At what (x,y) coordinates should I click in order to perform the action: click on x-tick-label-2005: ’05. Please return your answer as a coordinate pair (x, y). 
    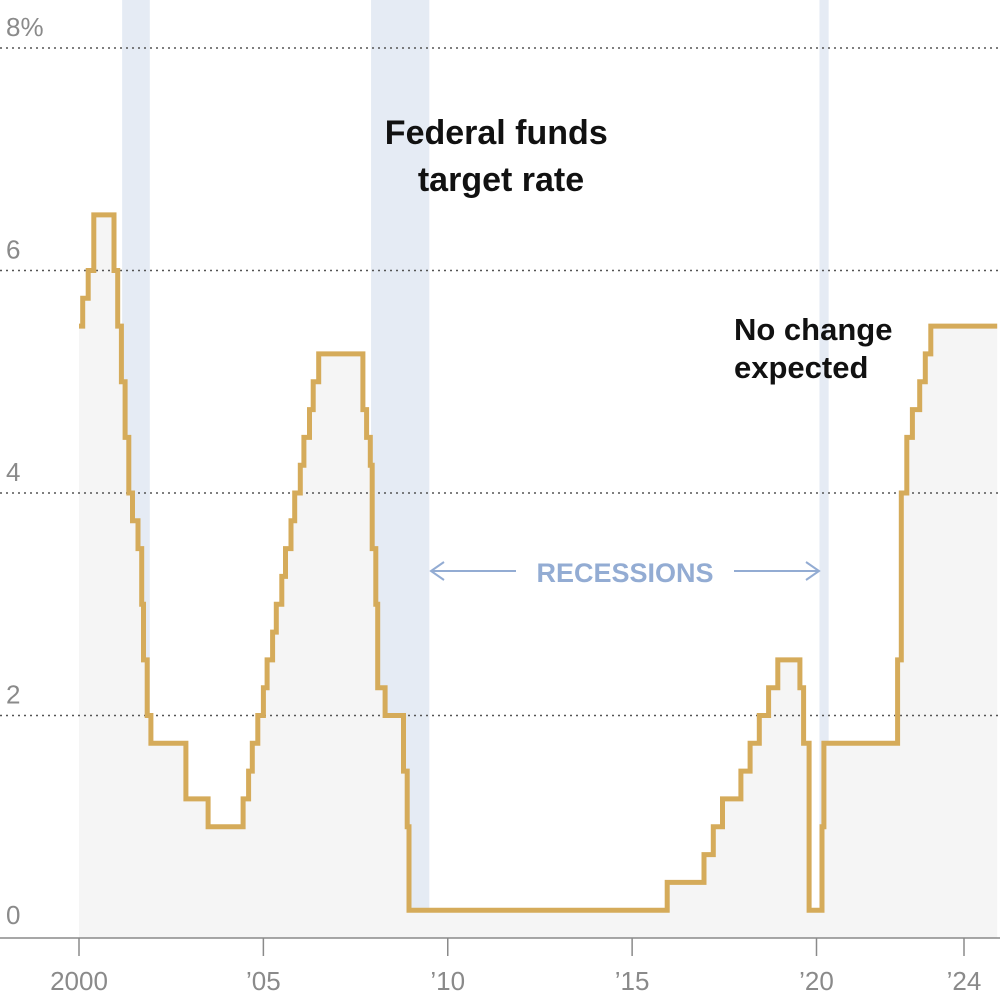
    Looking at the image, I should click on (263, 981).